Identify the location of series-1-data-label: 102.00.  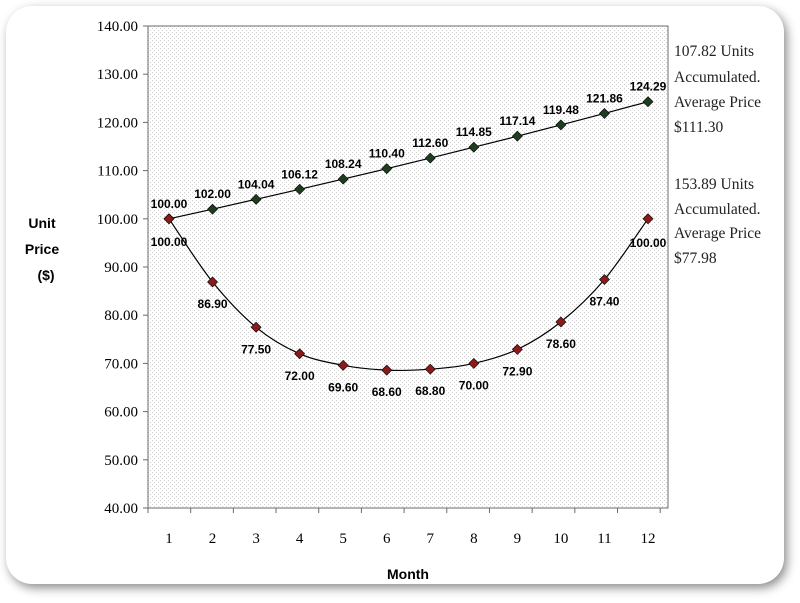
(212, 194).